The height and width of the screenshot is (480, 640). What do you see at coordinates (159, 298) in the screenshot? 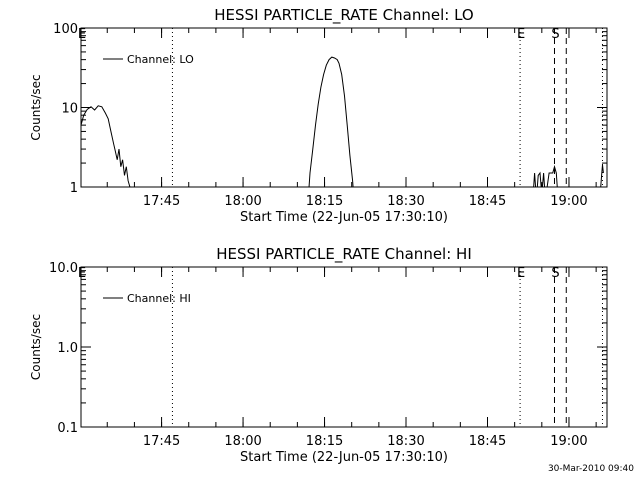
I see `legend-label: Channel: HI` at bounding box center [159, 298].